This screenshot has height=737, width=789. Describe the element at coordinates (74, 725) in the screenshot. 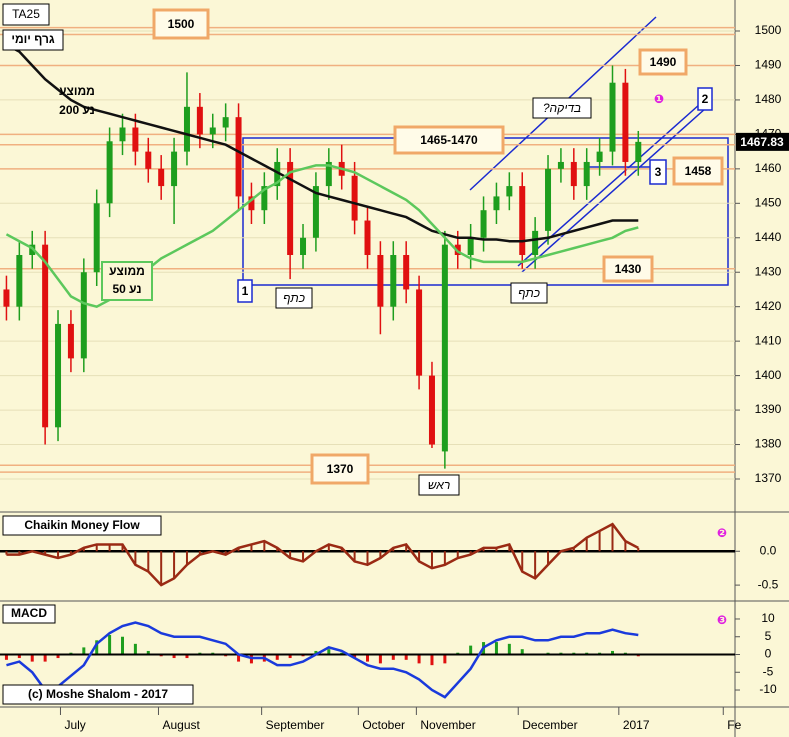

I see `x-tick-label: July` at that location.